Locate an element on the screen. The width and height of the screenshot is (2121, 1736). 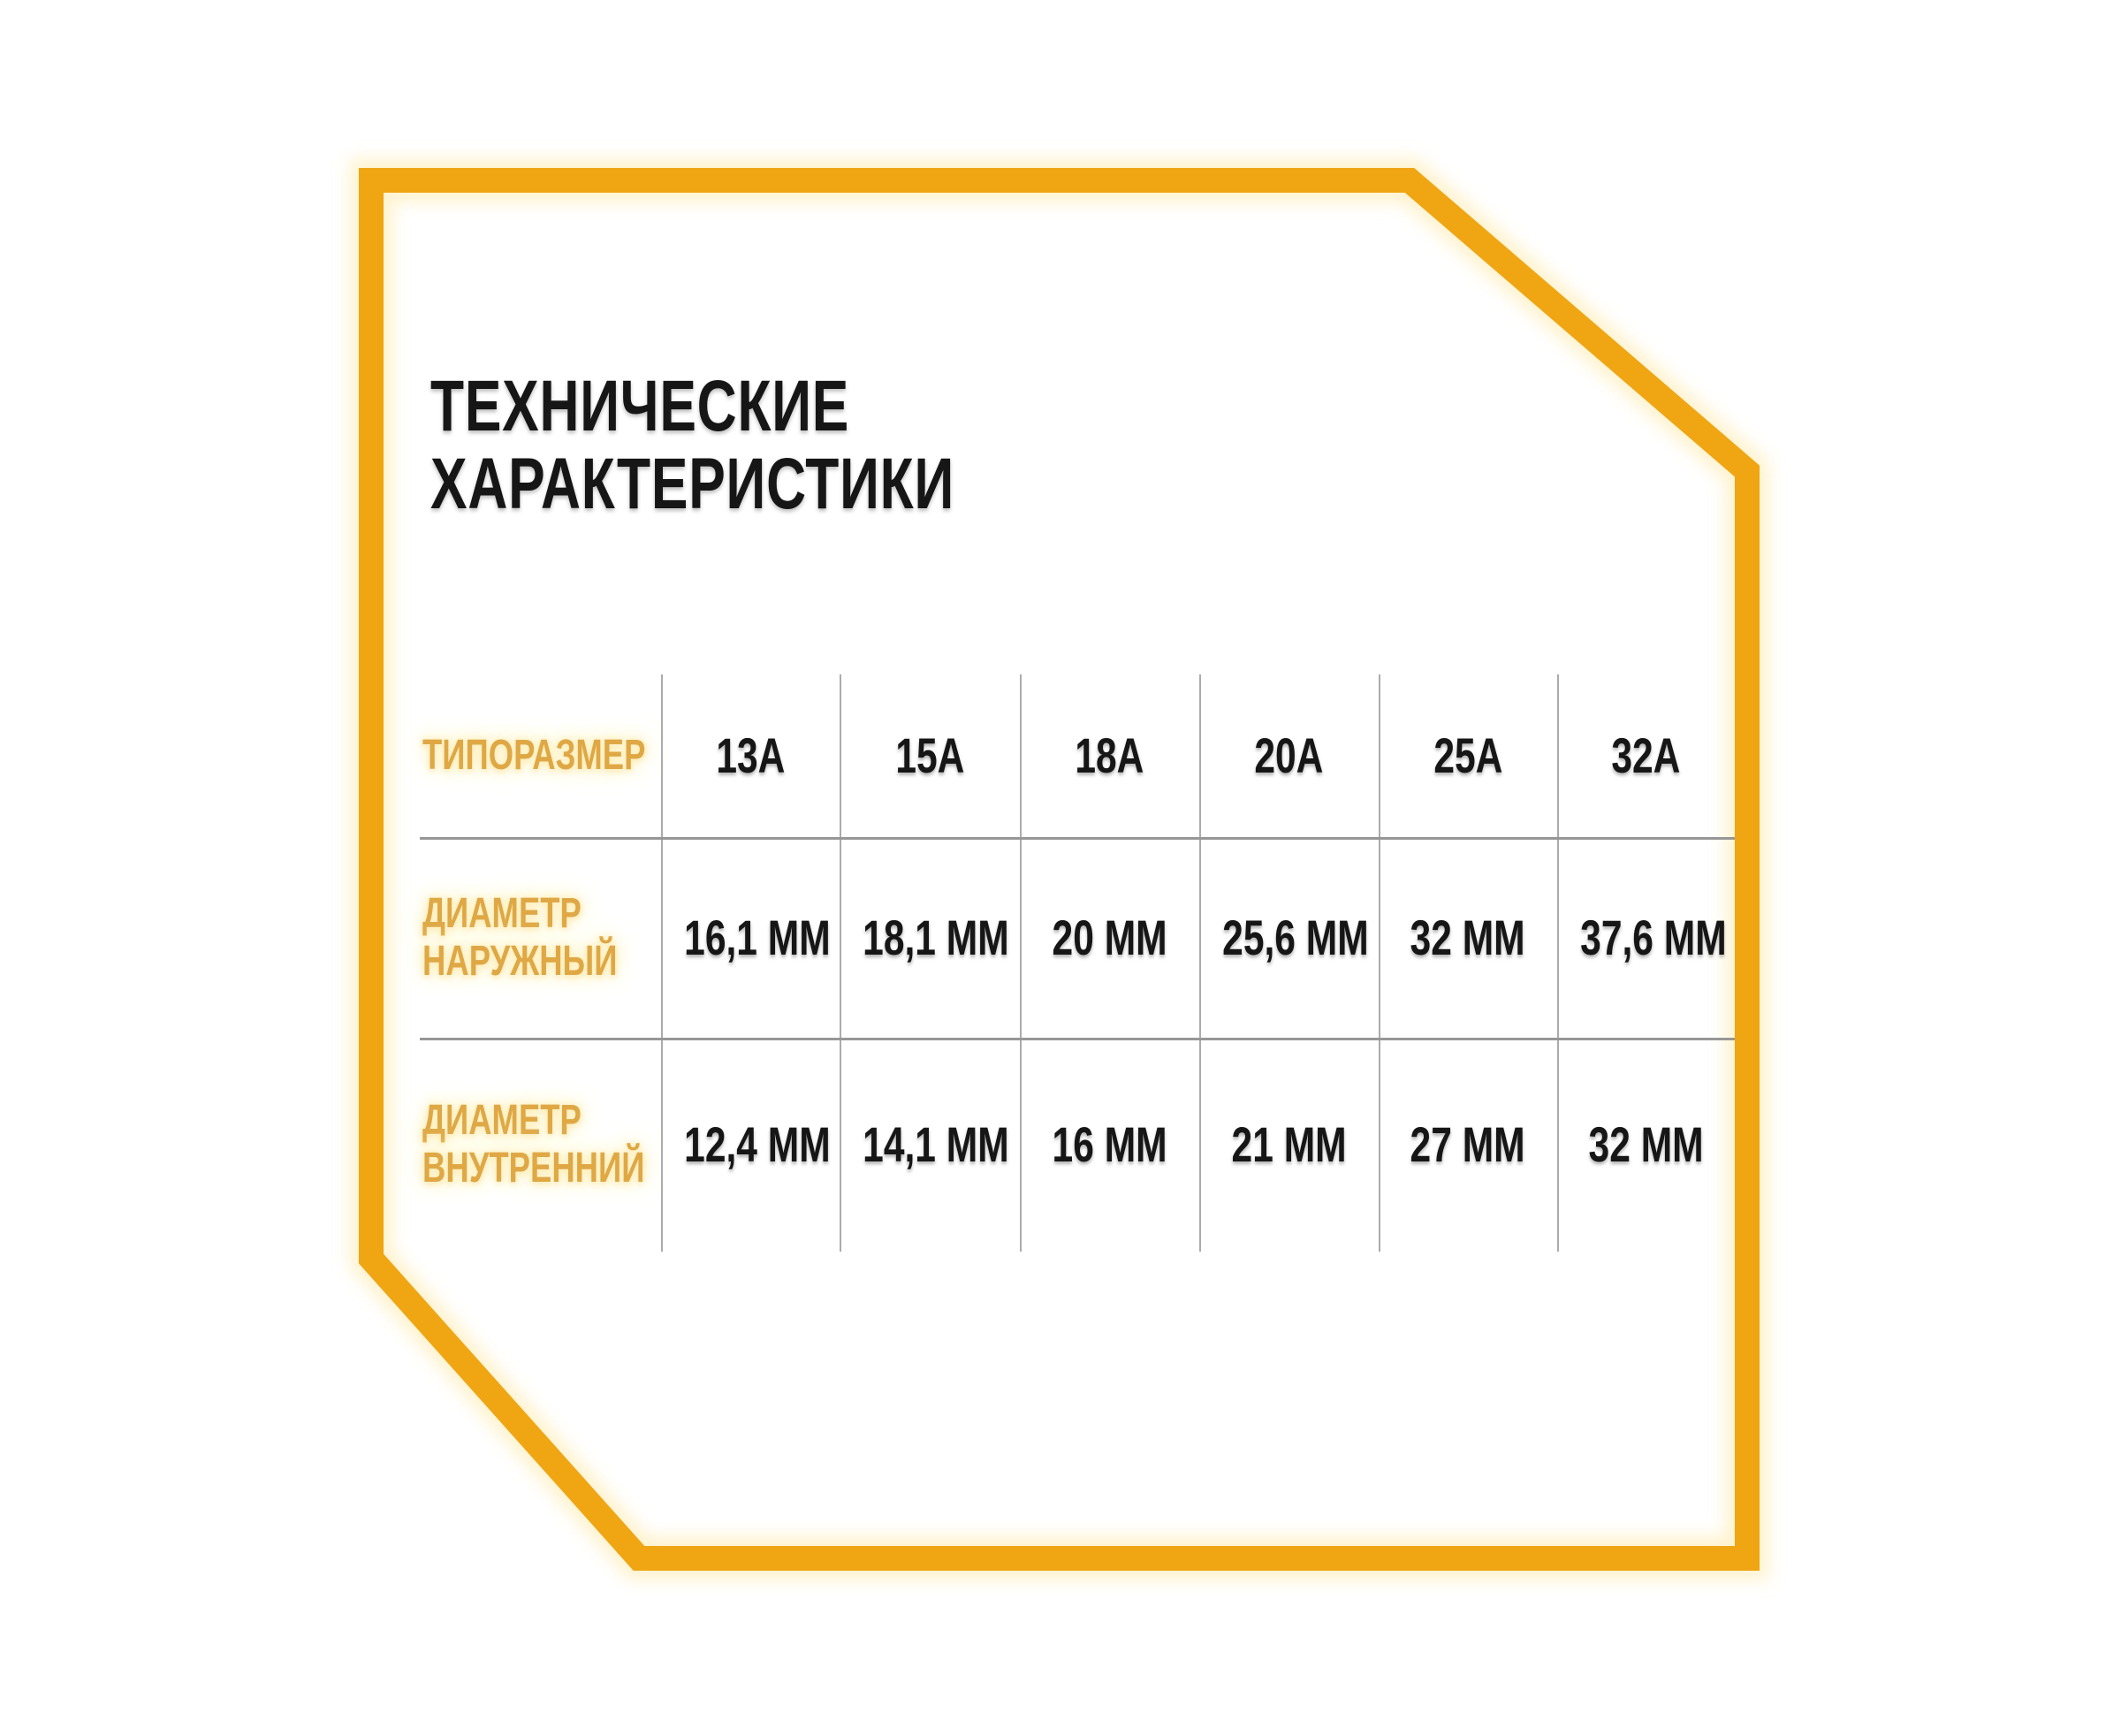
table-cell: 37,6 ММ is located at coordinates (1653, 937).